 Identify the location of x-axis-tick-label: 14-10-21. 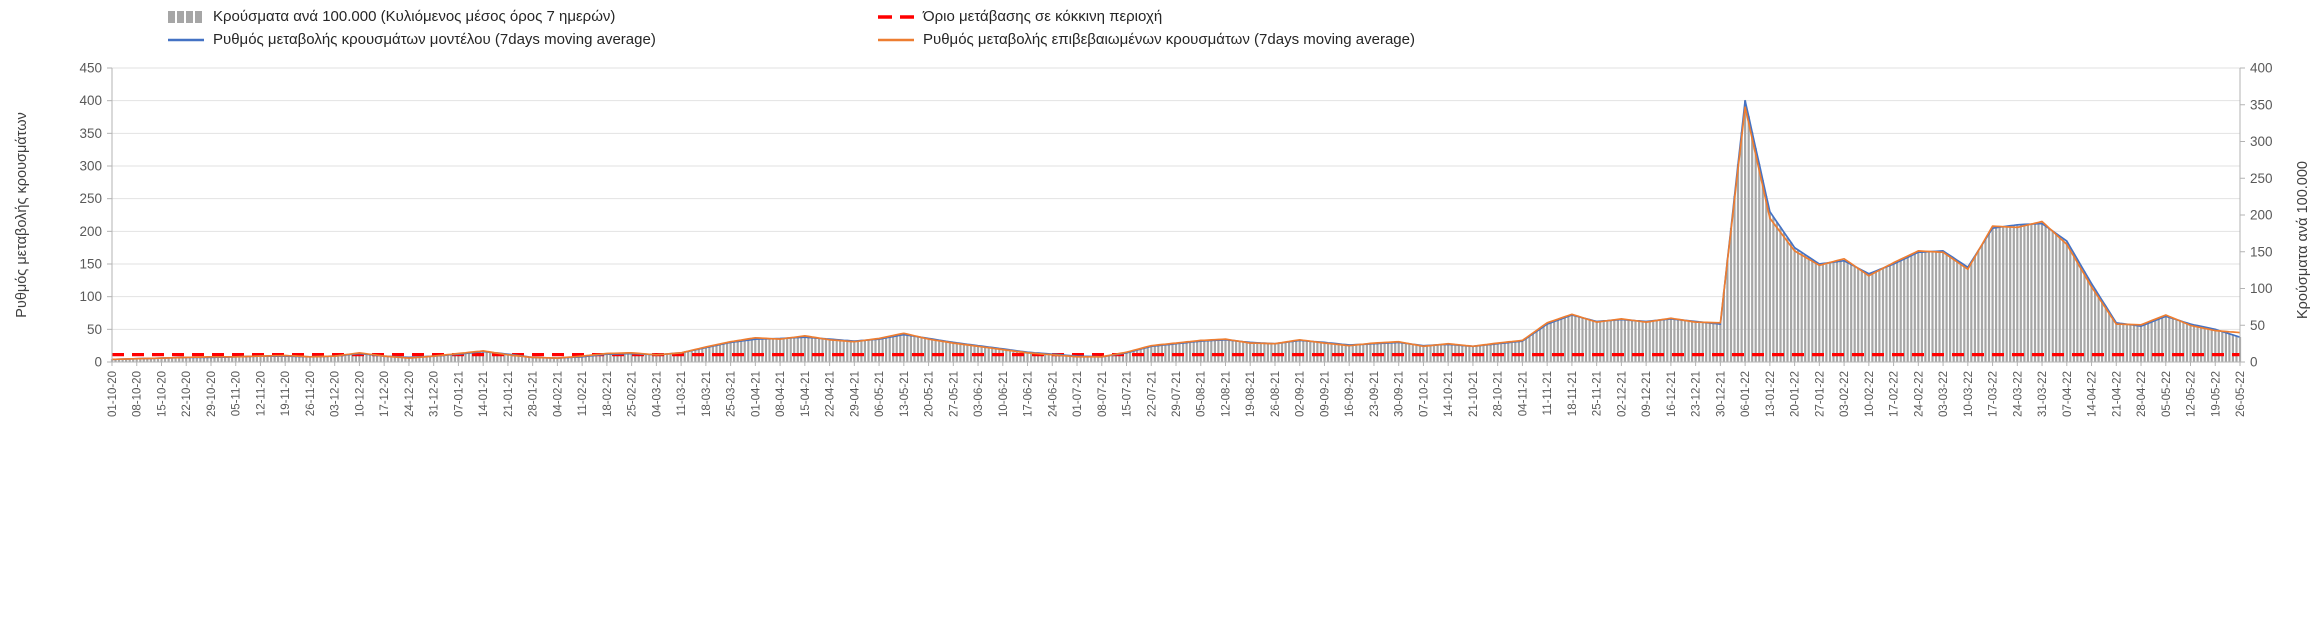
(1449, 394).